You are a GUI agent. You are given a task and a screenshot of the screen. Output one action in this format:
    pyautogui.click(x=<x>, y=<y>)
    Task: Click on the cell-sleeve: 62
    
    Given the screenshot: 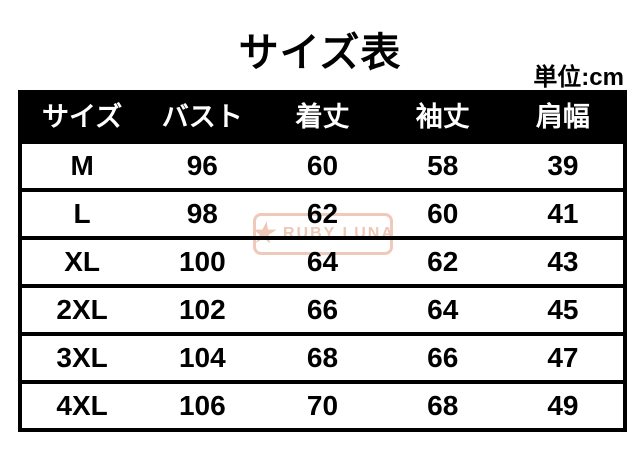 What is the action you would take?
    pyautogui.click(x=443, y=261)
    